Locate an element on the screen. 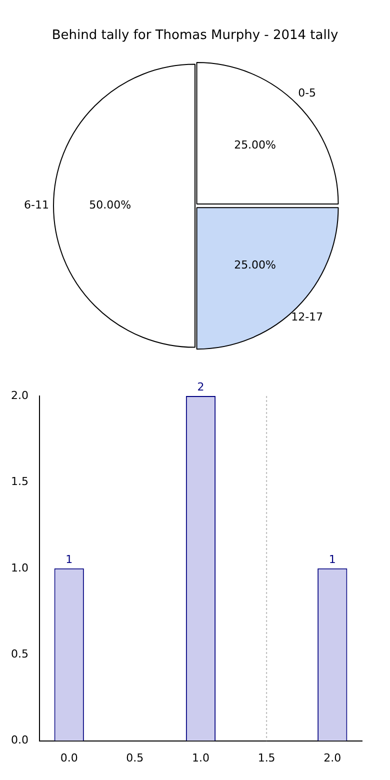 The image size is (390, 780). data-label: 50.00% is located at coordinates (110, 205).